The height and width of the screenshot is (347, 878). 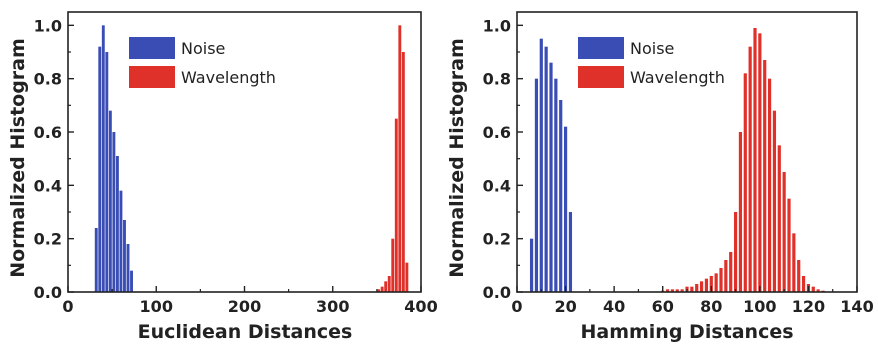 What do you see at coordinates (245, 332) in the screenshot?
I see `x-axis-title: Euclidean Distances` at bounding box center [245, 332].